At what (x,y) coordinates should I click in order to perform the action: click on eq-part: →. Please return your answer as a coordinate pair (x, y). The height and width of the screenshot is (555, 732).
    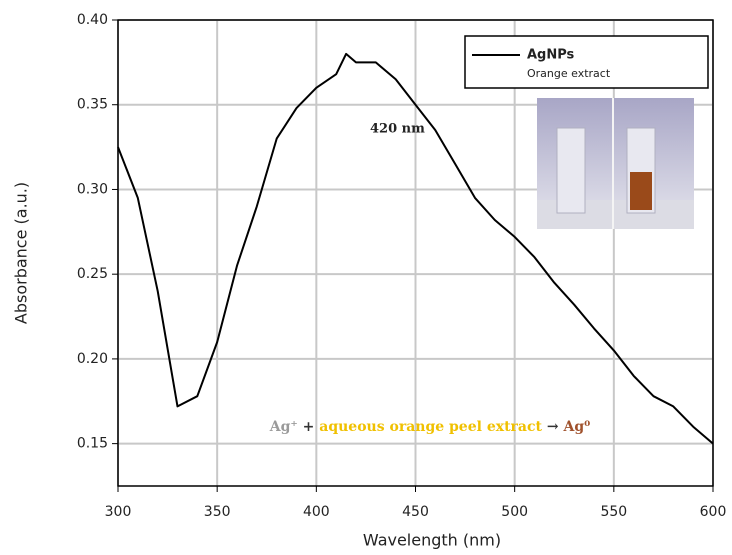
    Looking at the image, I should click on (553, 427).